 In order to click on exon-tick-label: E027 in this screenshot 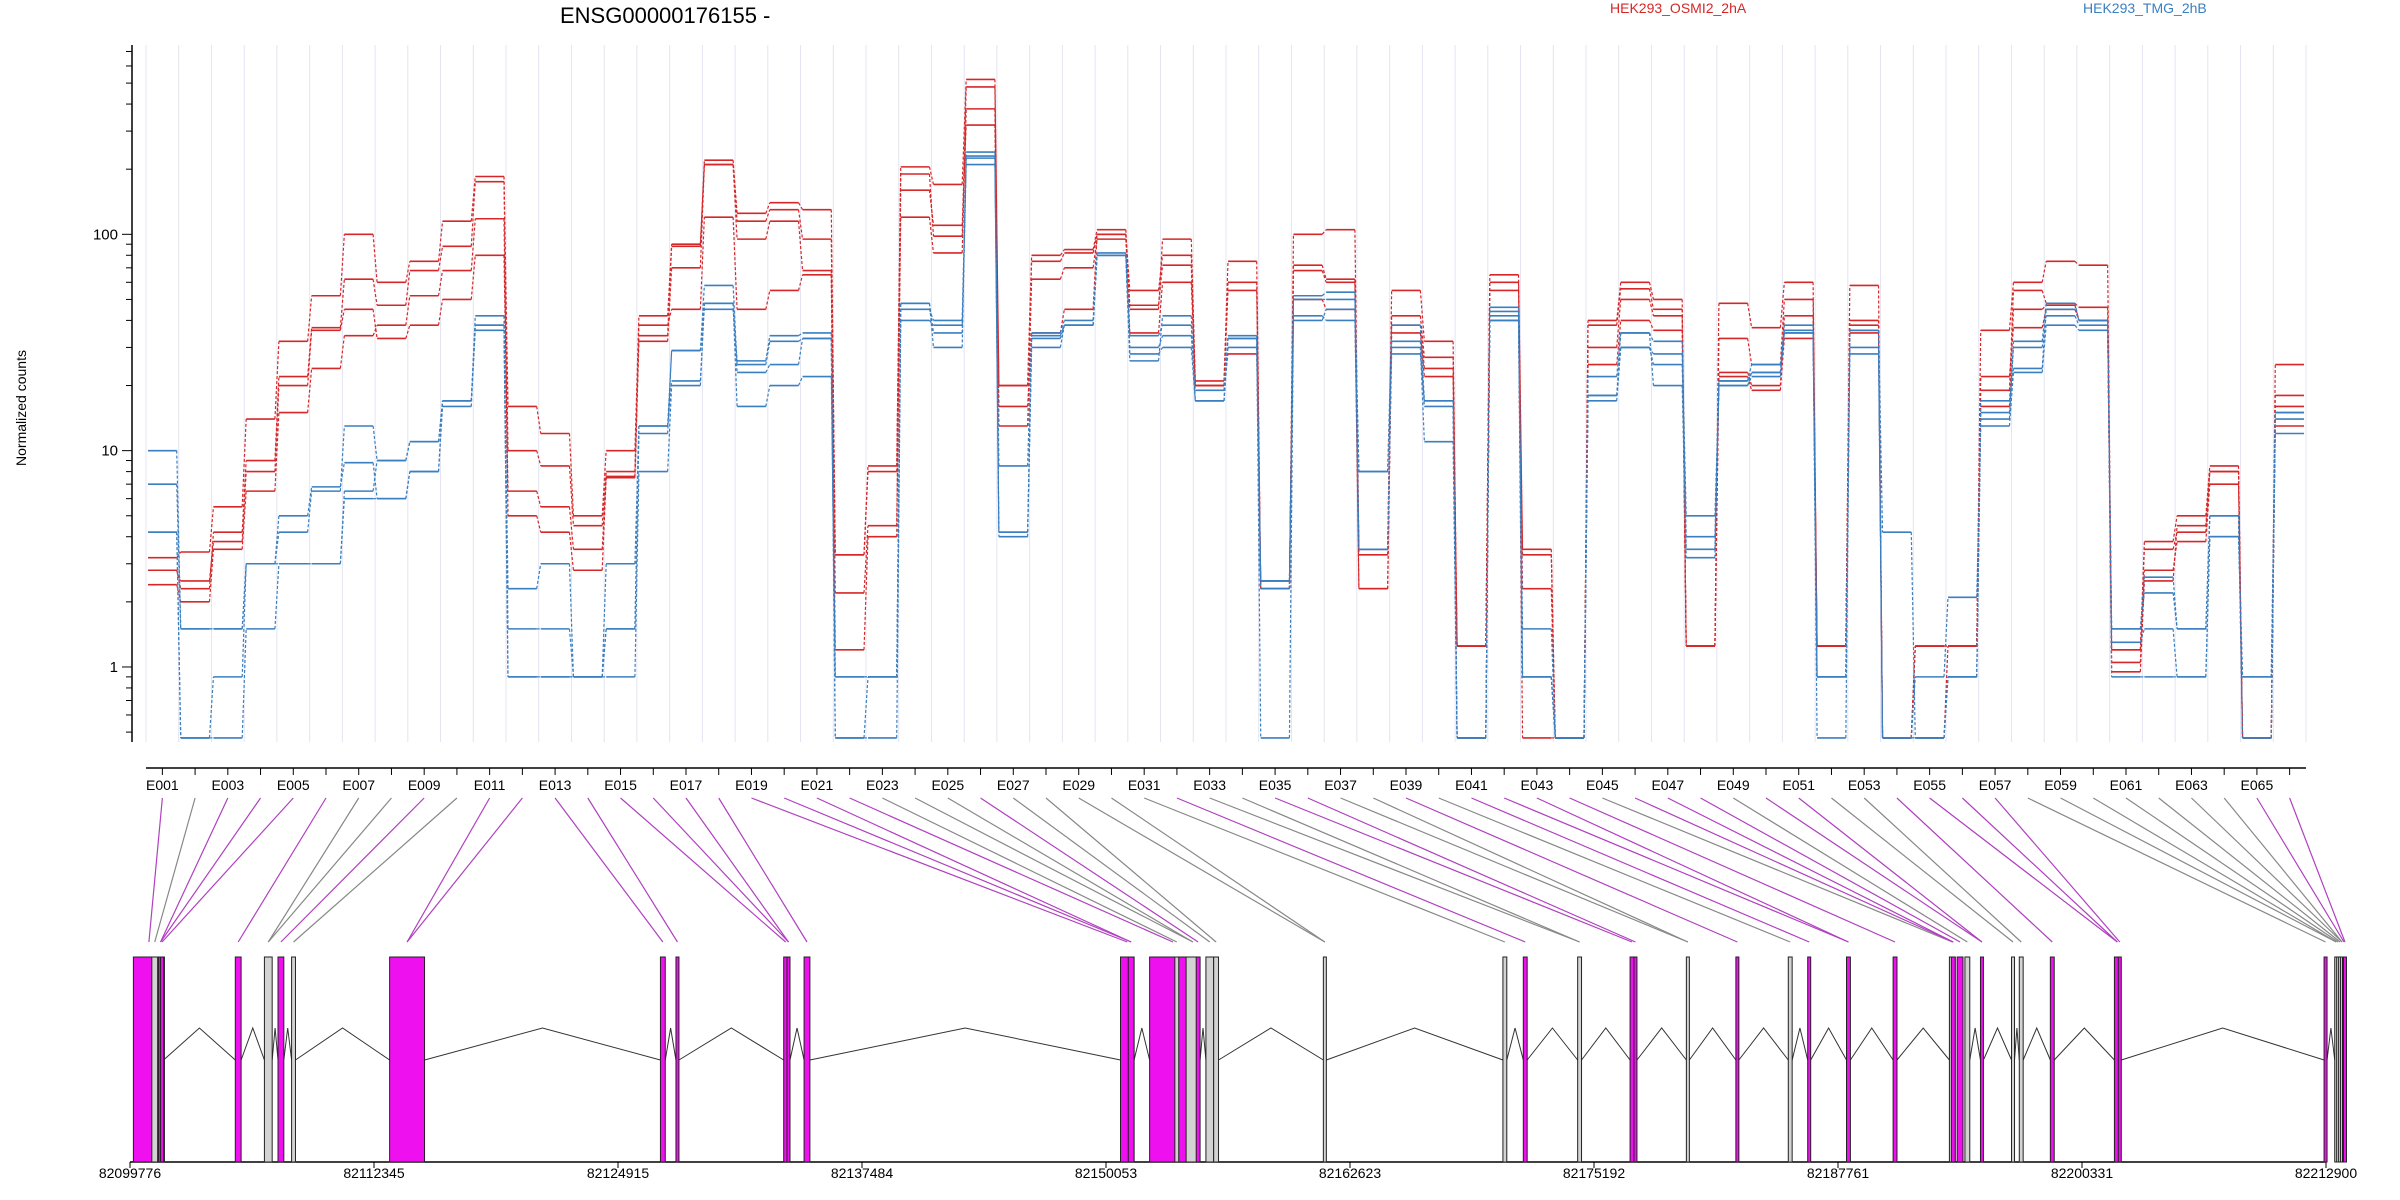, I will do `click(1013, 785)`.